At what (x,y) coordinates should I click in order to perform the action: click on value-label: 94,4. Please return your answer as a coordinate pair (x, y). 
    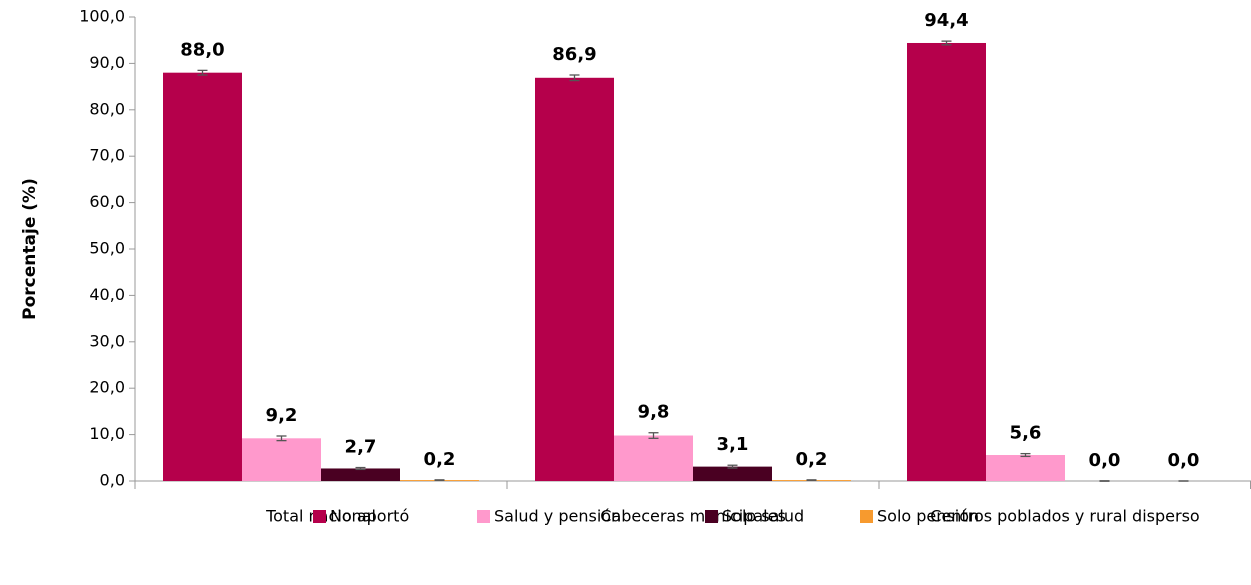
    Looking at the image, I should click on (946, 20).